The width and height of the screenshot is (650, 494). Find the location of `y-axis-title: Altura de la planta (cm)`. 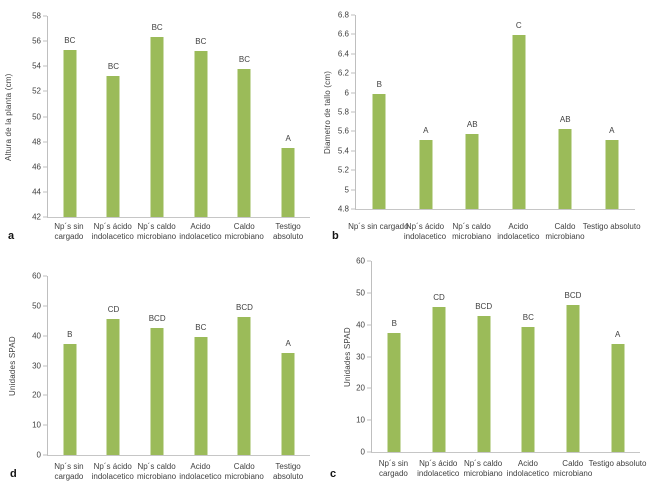

y-axis-title: Altura de la planta (cm) is located at coordinates (8, 117).